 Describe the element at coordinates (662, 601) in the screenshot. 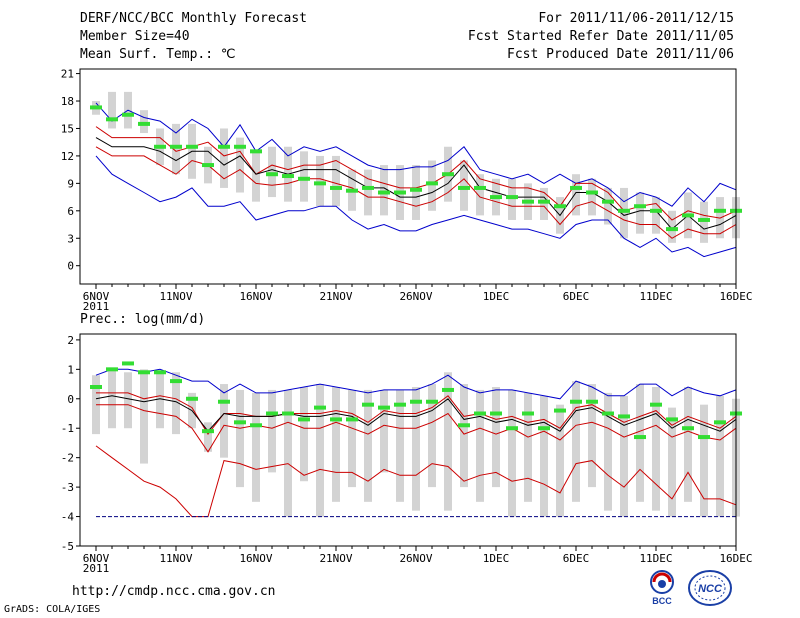

I see `bcc-logo-text: BCC` at that location.